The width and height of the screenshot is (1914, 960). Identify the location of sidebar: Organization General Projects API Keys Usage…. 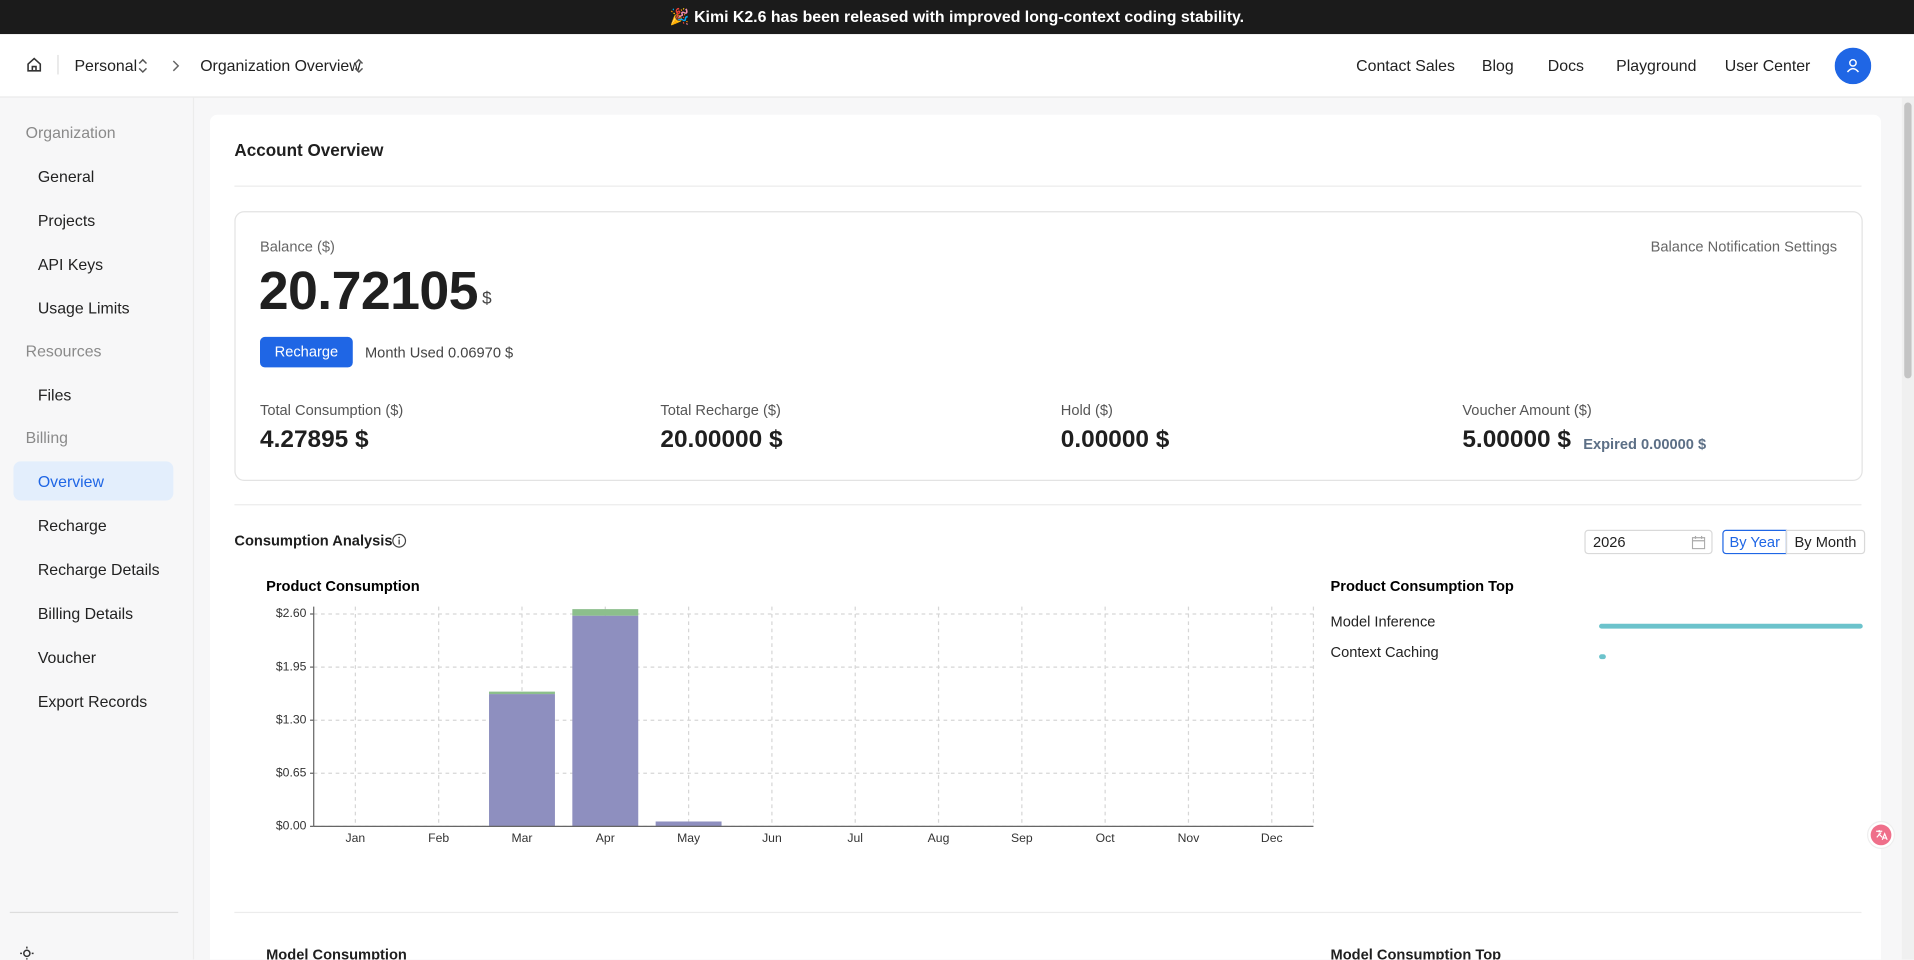
(97, 528).